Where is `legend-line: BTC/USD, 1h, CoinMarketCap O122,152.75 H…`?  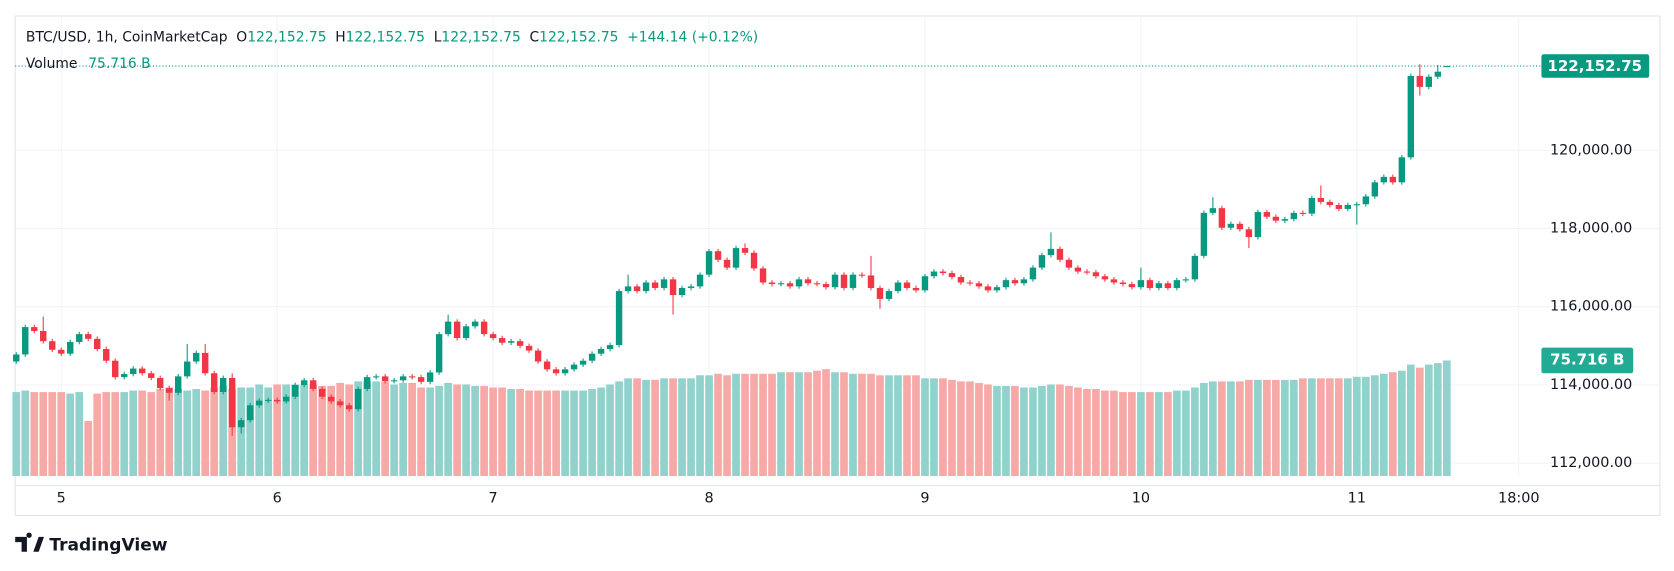 legend-line: BTC/USD, 1h, CoinMarketCap O122,152.75 H… is located at coordinates (392, 37).